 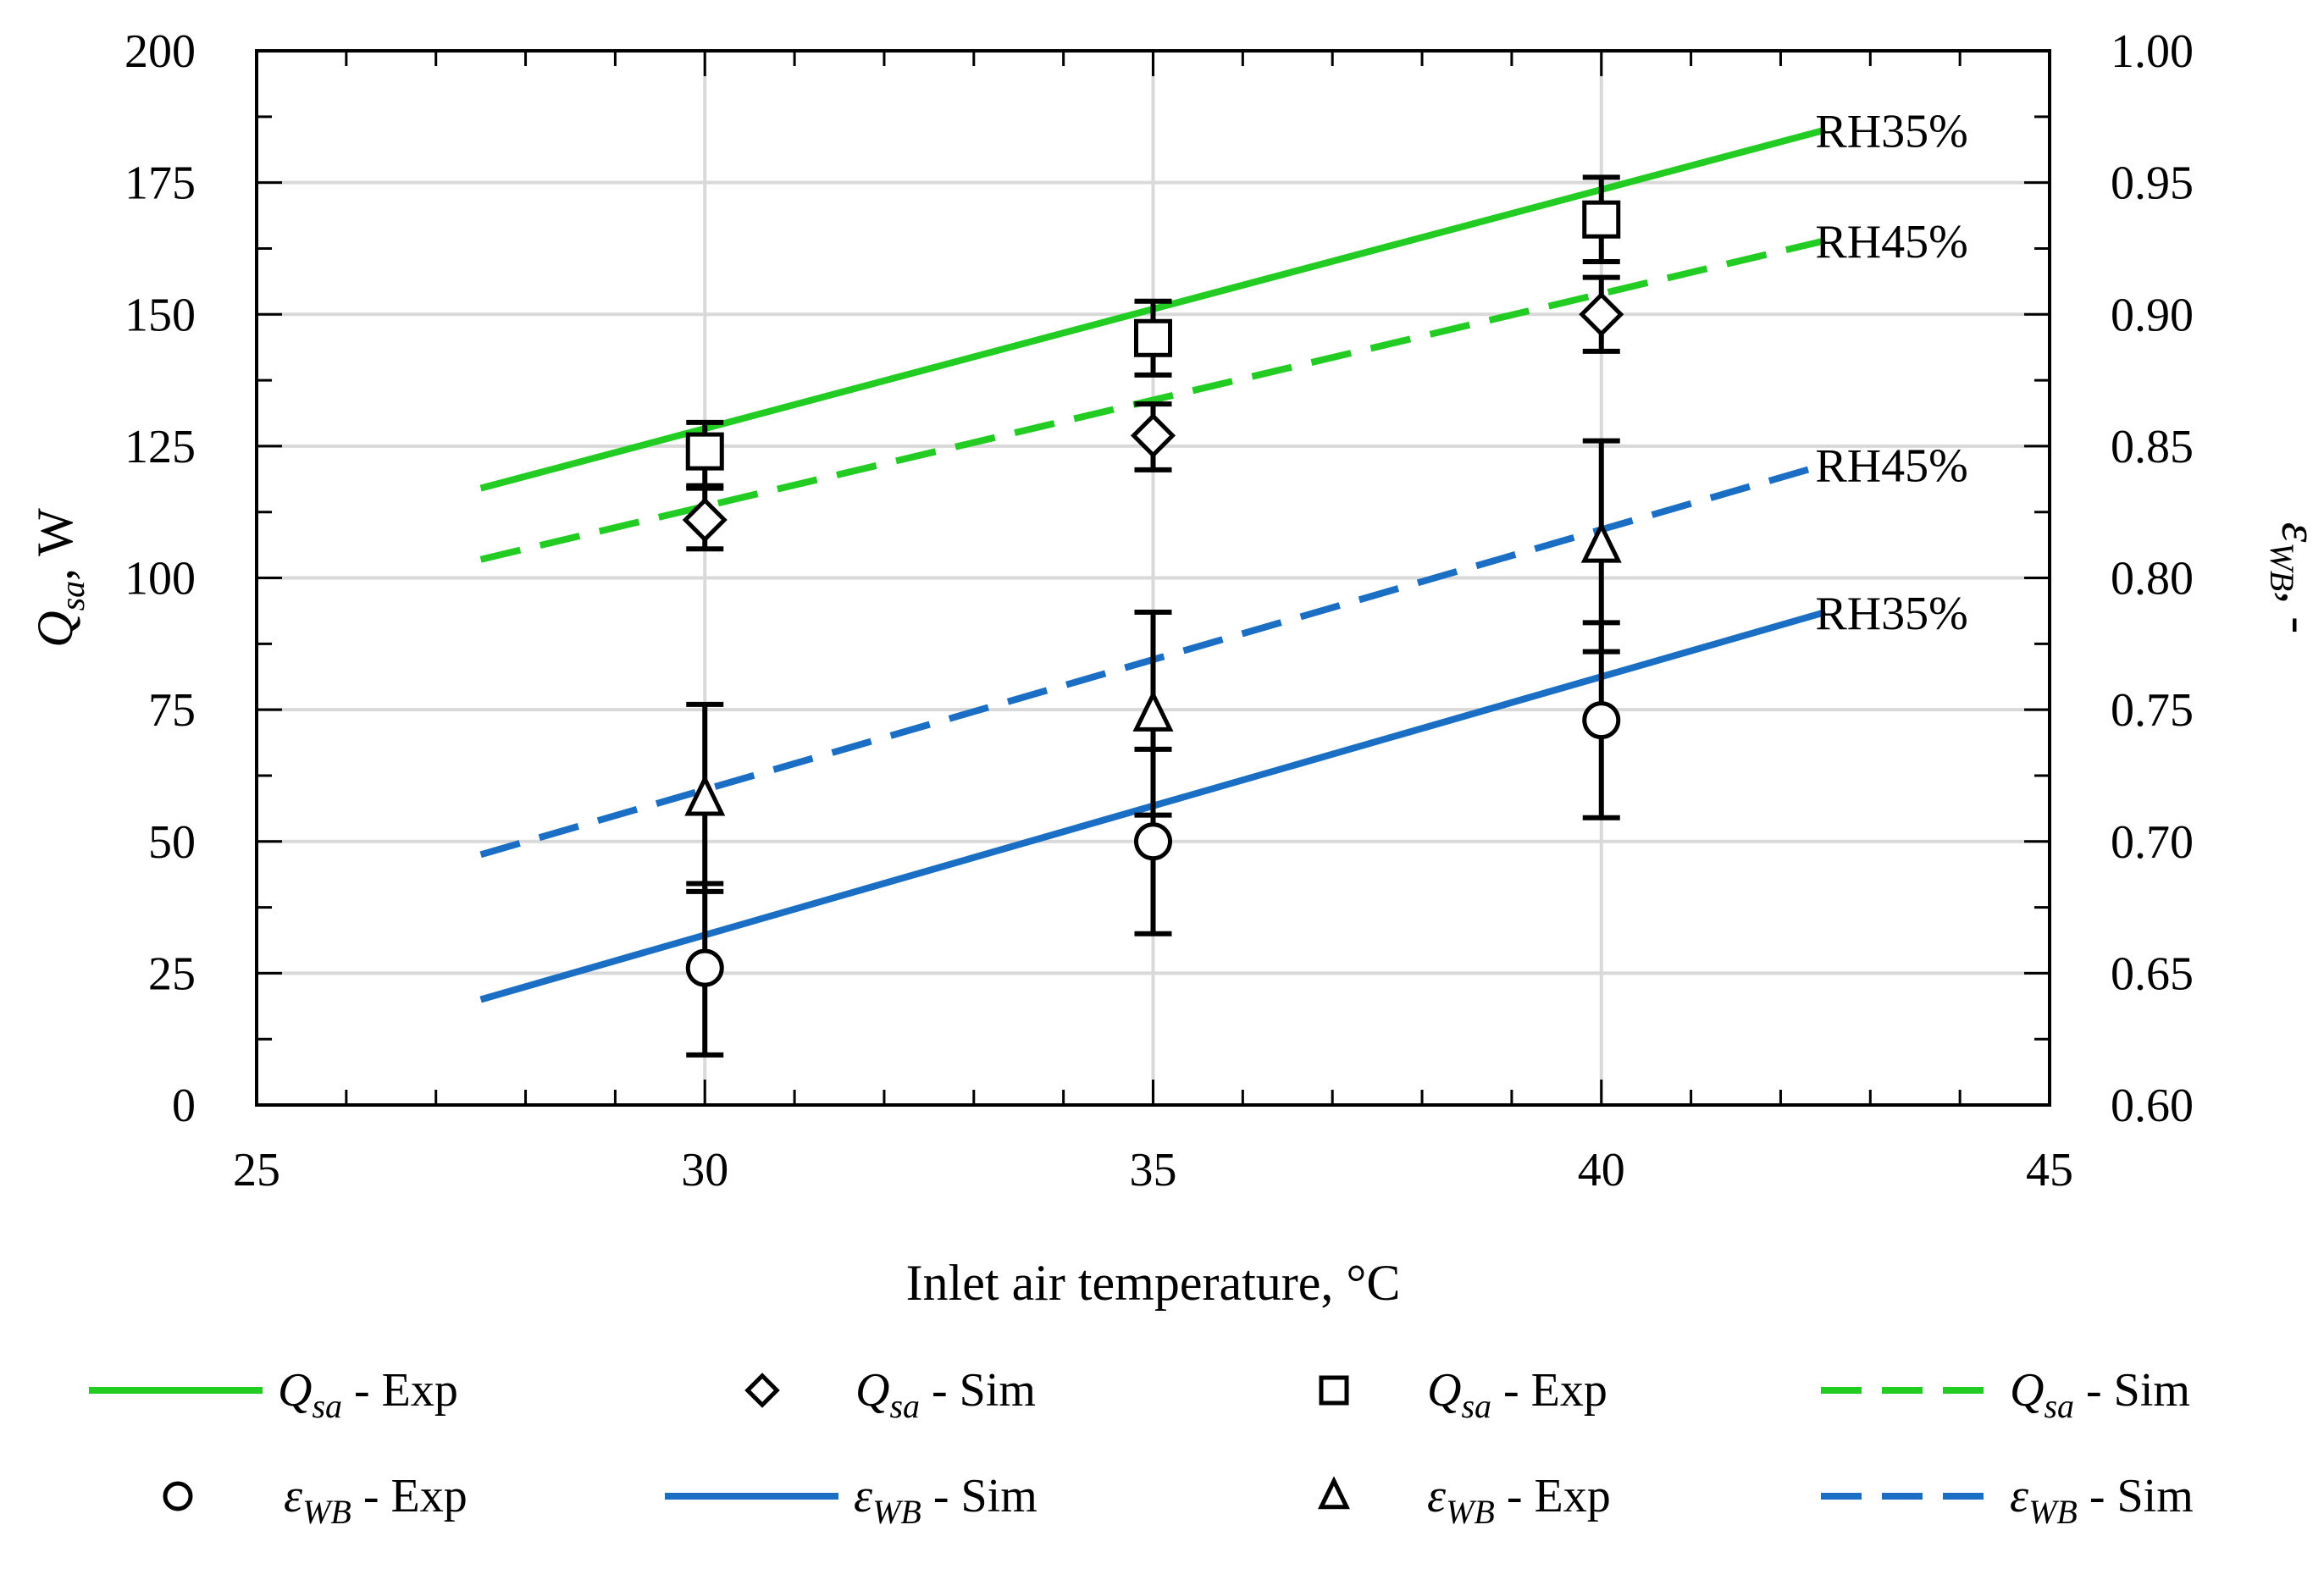 I want to click on x-axis-title: Inlet air temperature, °C, so click(x=1153, y=1283).